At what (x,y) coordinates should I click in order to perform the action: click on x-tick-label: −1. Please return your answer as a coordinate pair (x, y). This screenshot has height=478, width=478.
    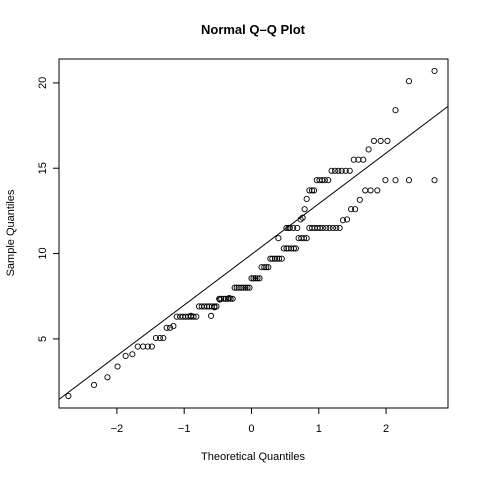
    Looking at the image, I should click on (184, 429).